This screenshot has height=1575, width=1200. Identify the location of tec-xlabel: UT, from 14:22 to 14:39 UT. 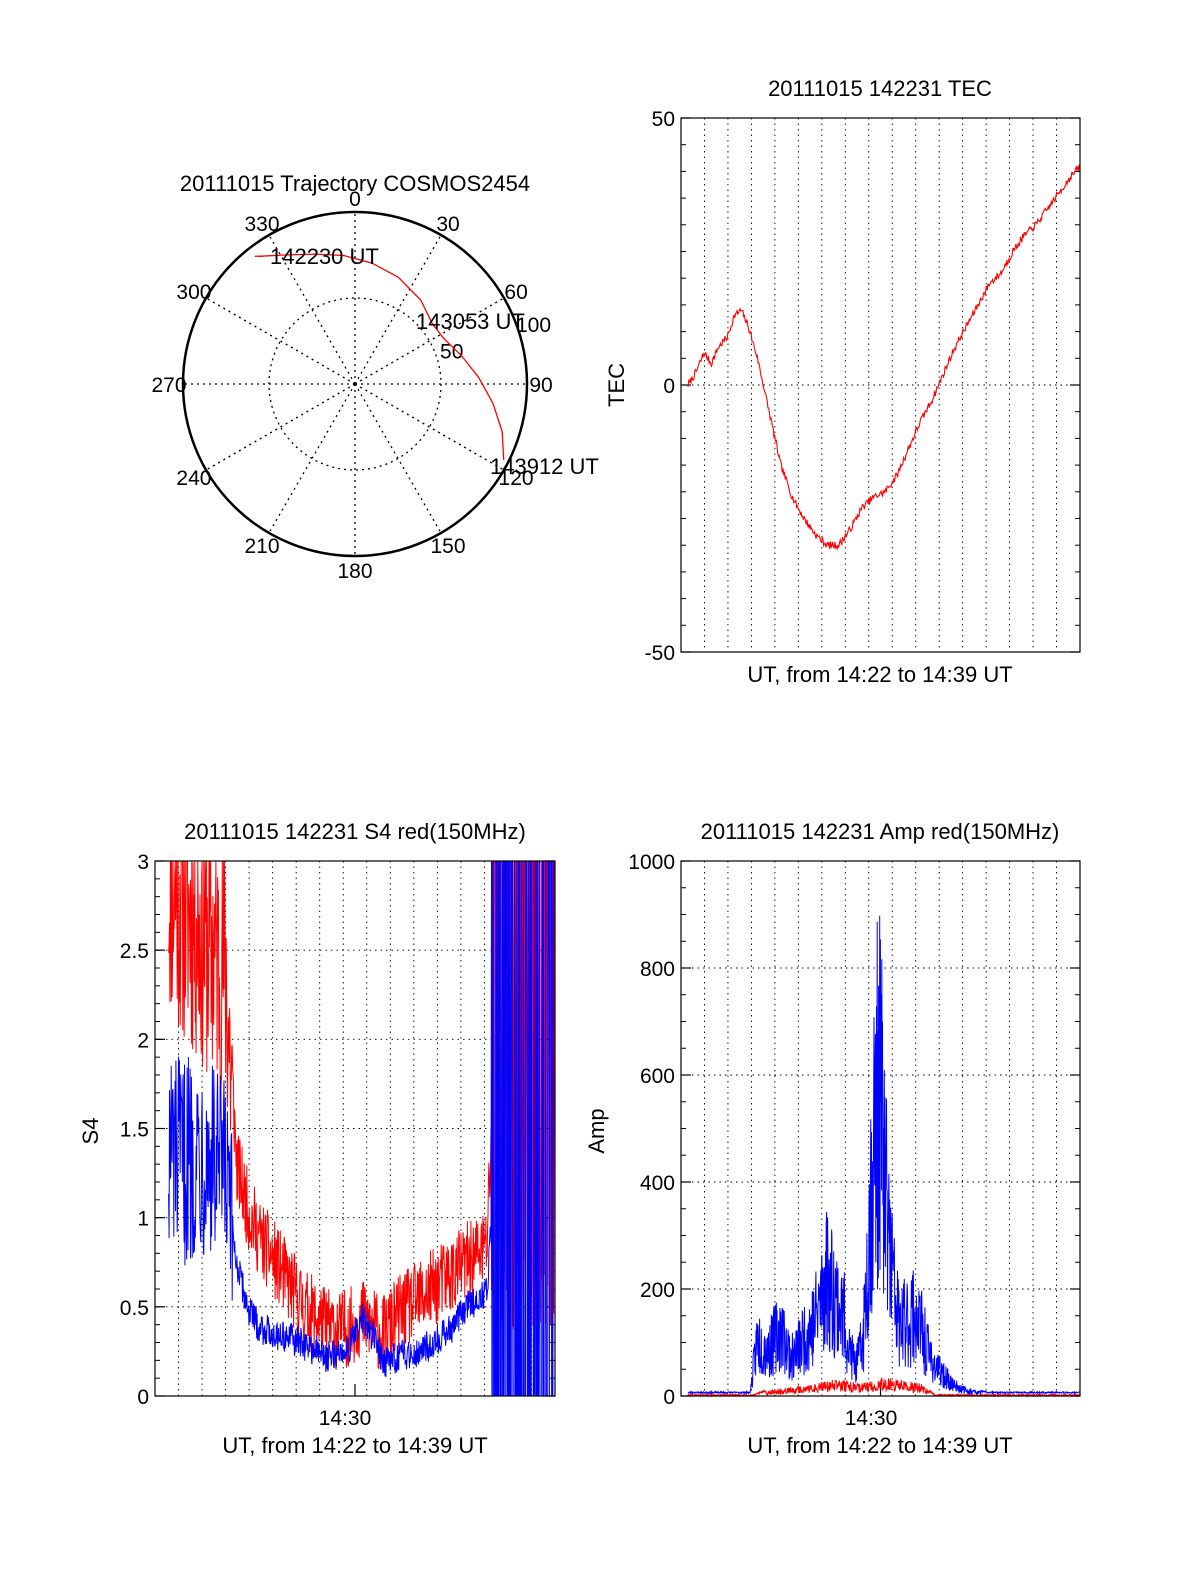
(879, 674).